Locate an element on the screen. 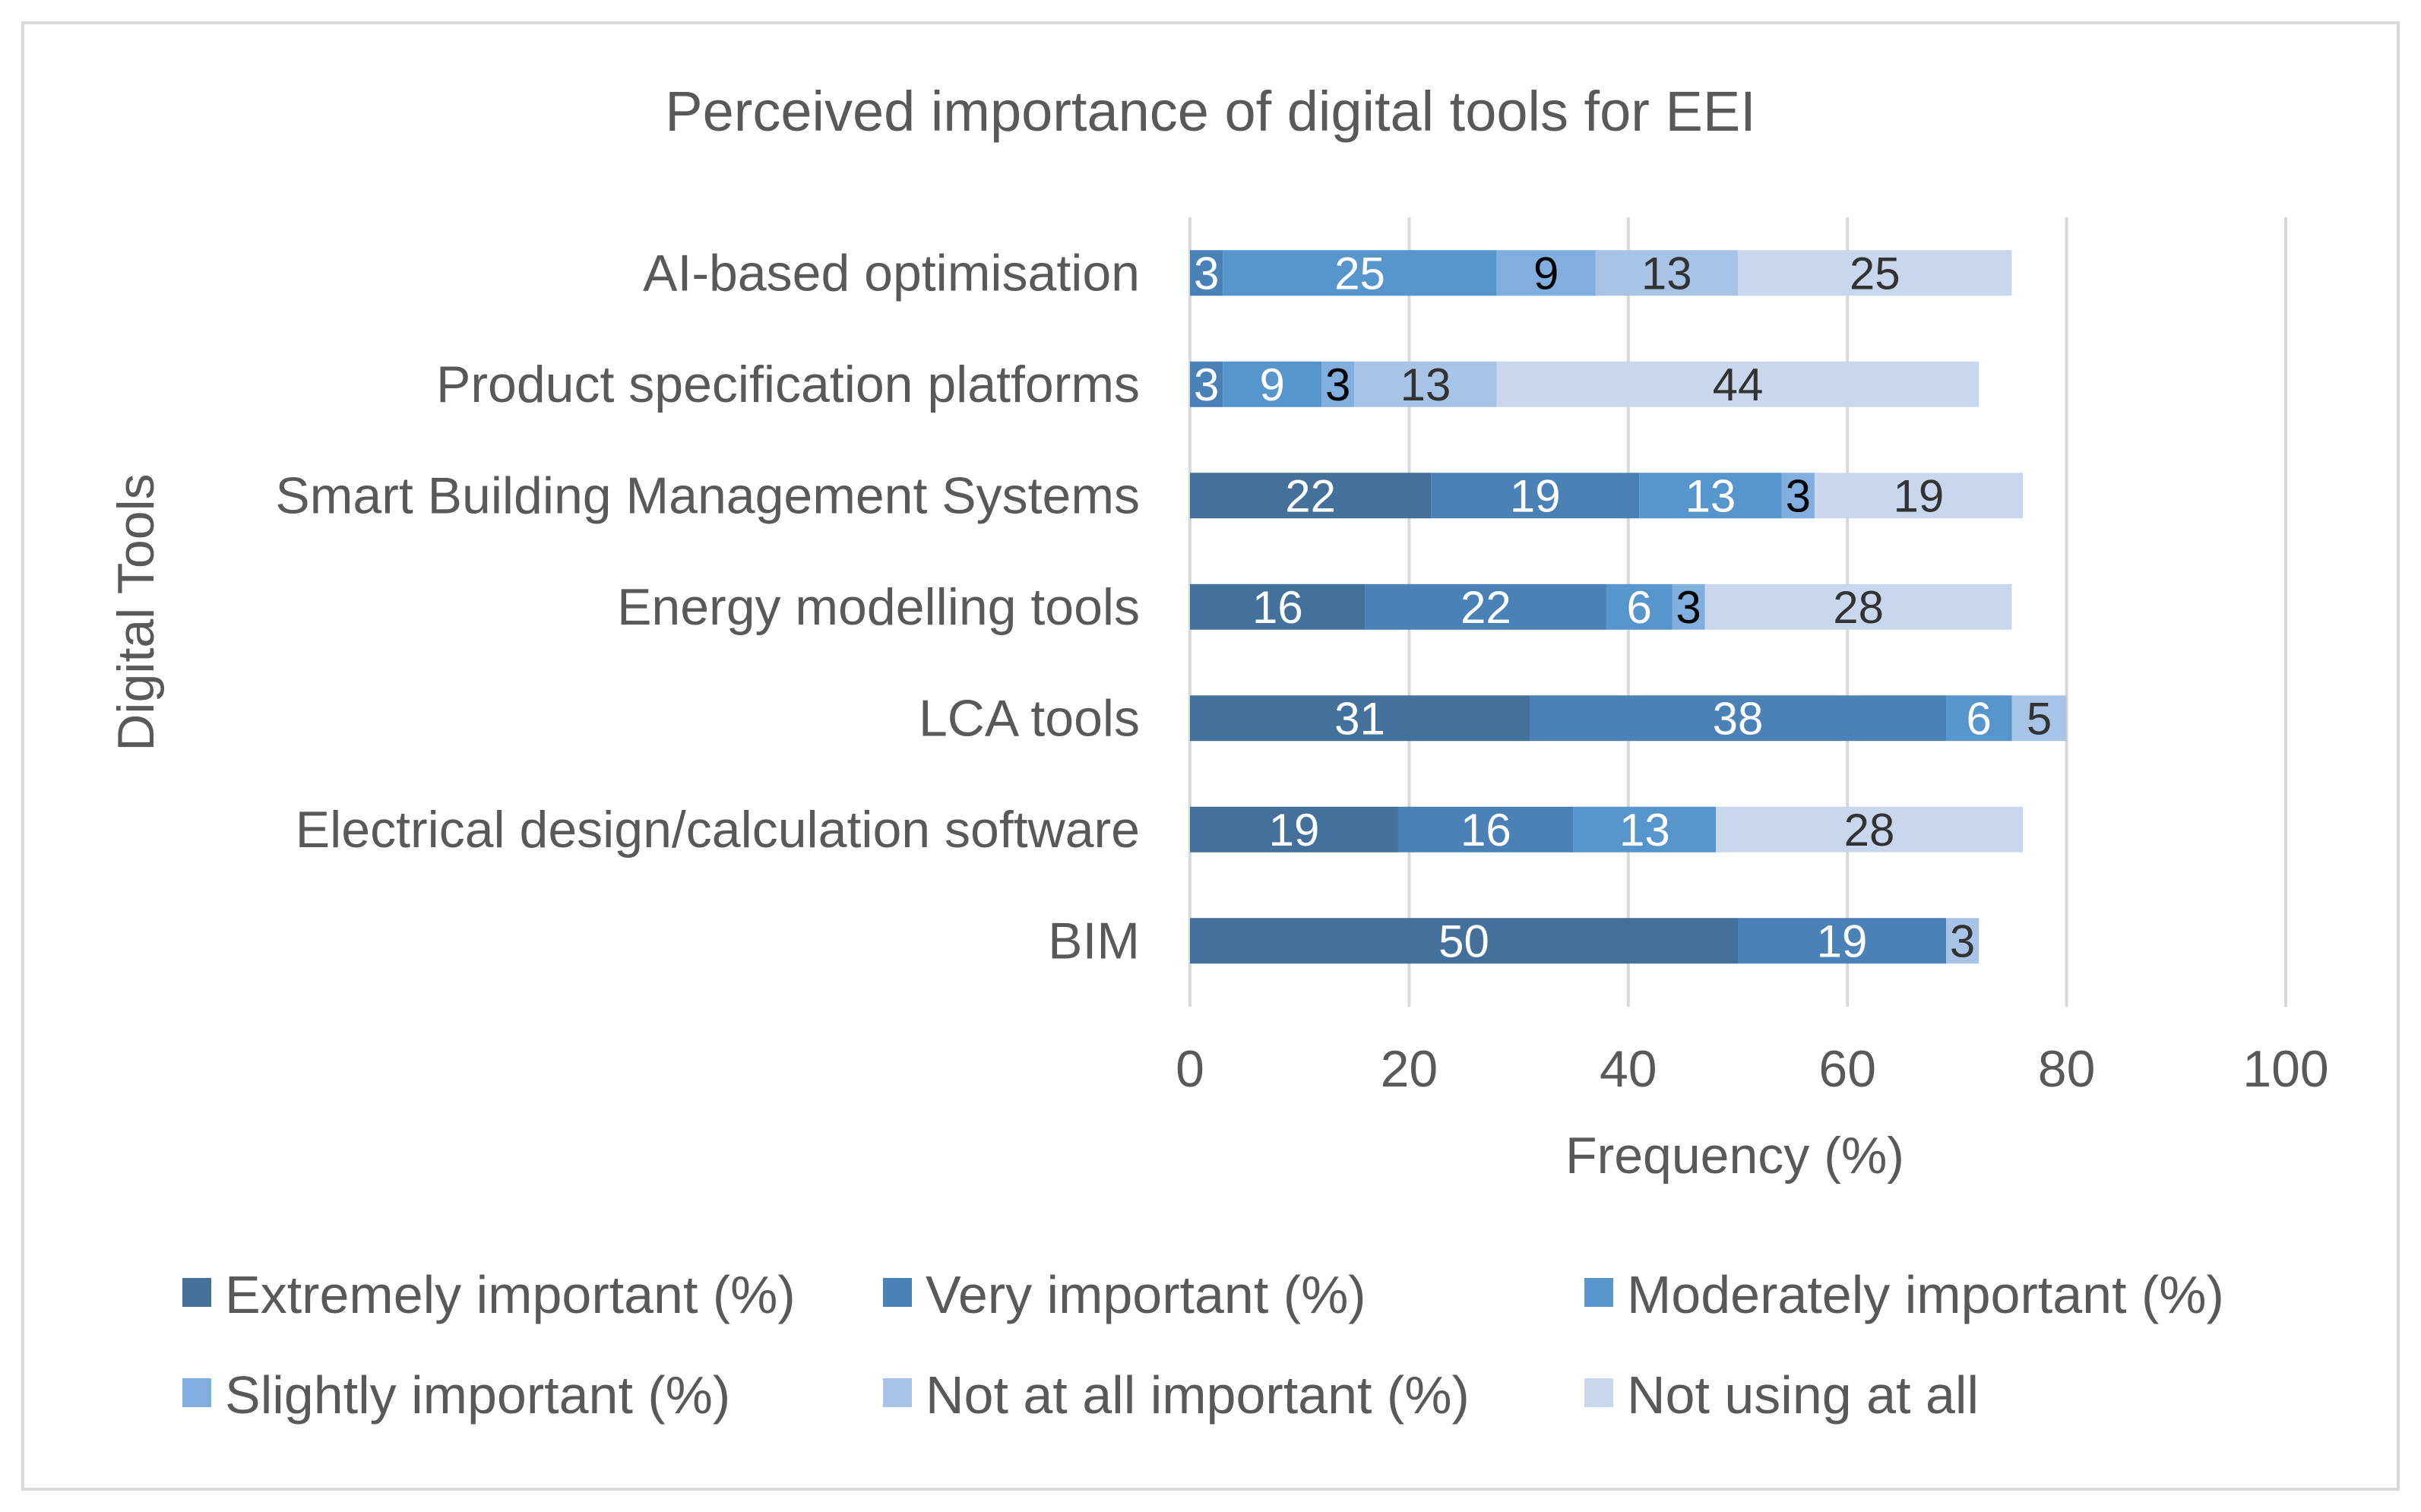 The height and width of the screenshot is (1512, 2421). category-label: Electrical design/calculation software is located at coordinates (718, 830).